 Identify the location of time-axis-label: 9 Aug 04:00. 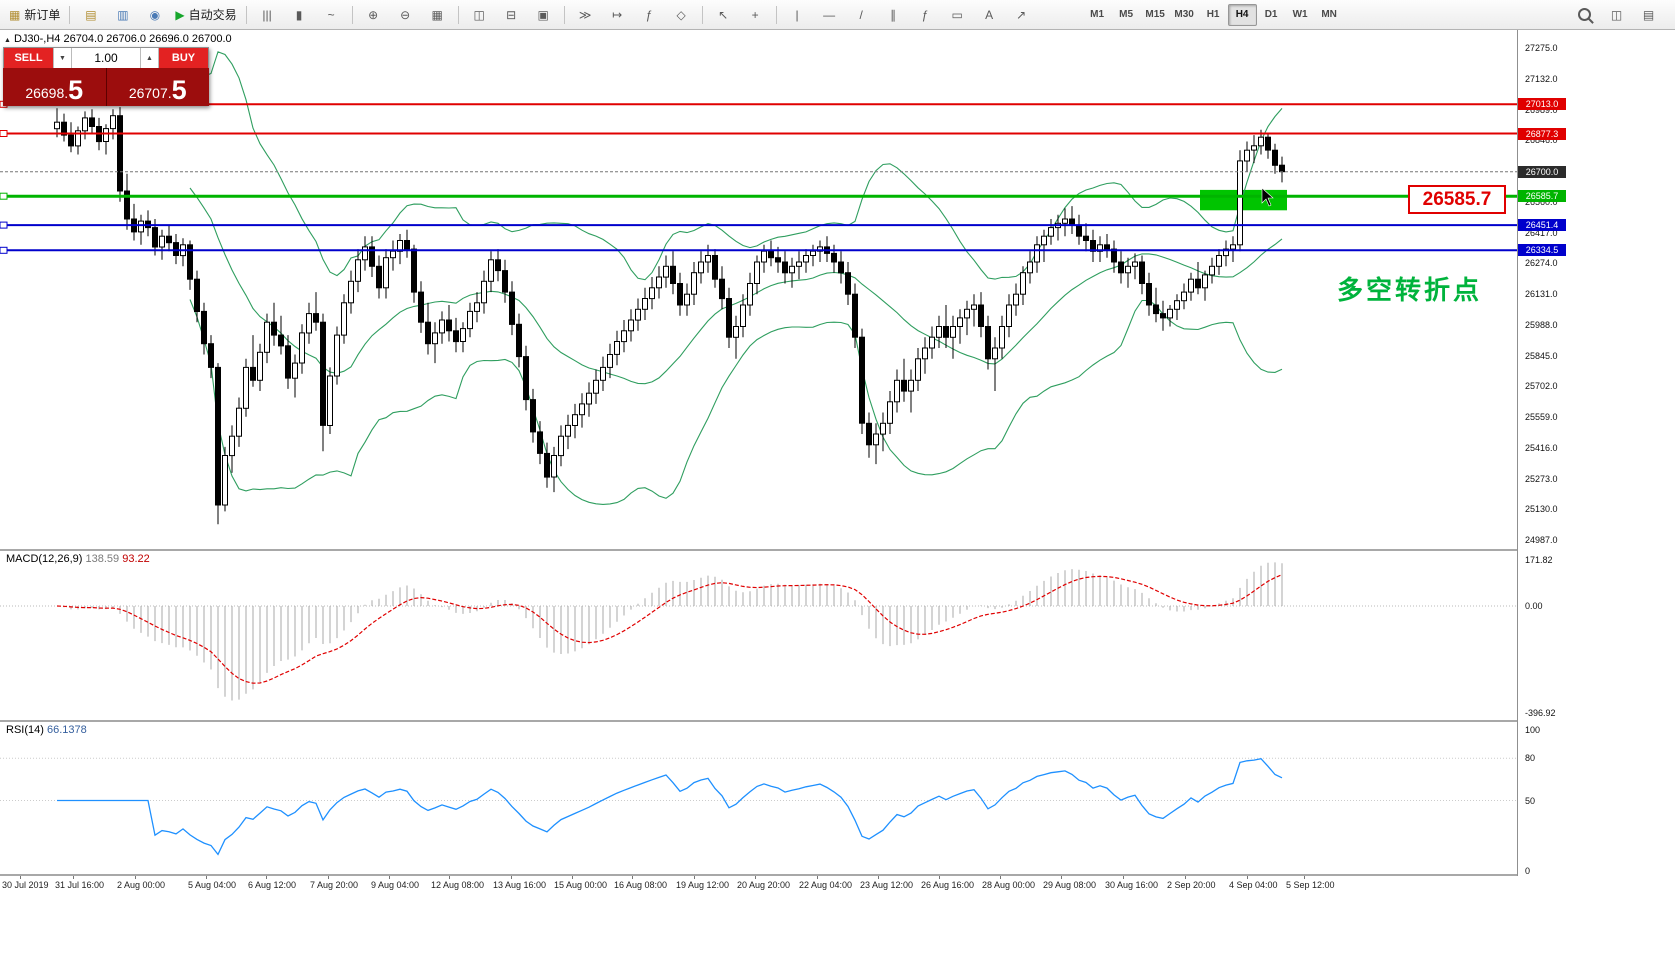
(395, 885).